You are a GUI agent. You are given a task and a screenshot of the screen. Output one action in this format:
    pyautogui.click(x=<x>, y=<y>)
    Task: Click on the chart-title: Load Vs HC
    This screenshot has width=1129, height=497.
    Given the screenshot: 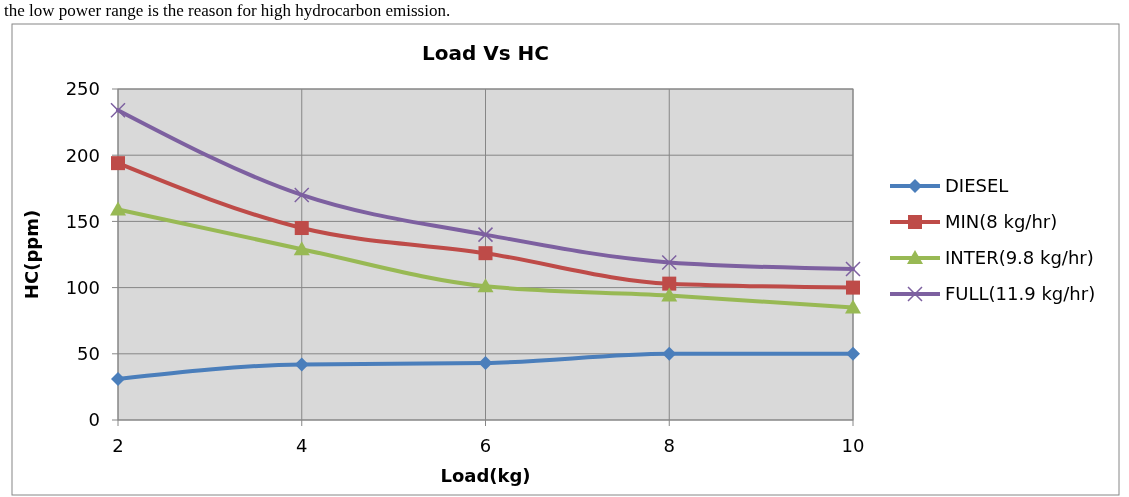 What is the action you would take?
    pyautogui.click(x=485, y=53)
    